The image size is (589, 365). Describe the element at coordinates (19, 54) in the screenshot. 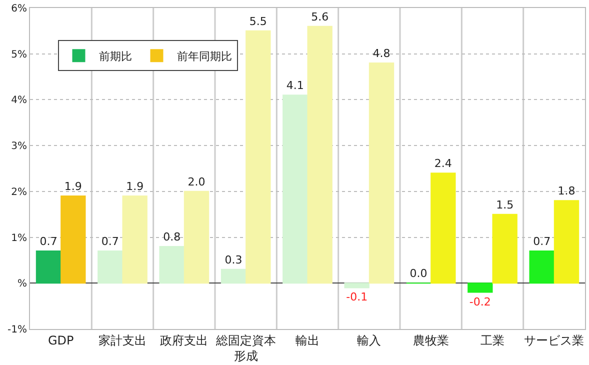

I see `y-tick-label: 5%` at that location.